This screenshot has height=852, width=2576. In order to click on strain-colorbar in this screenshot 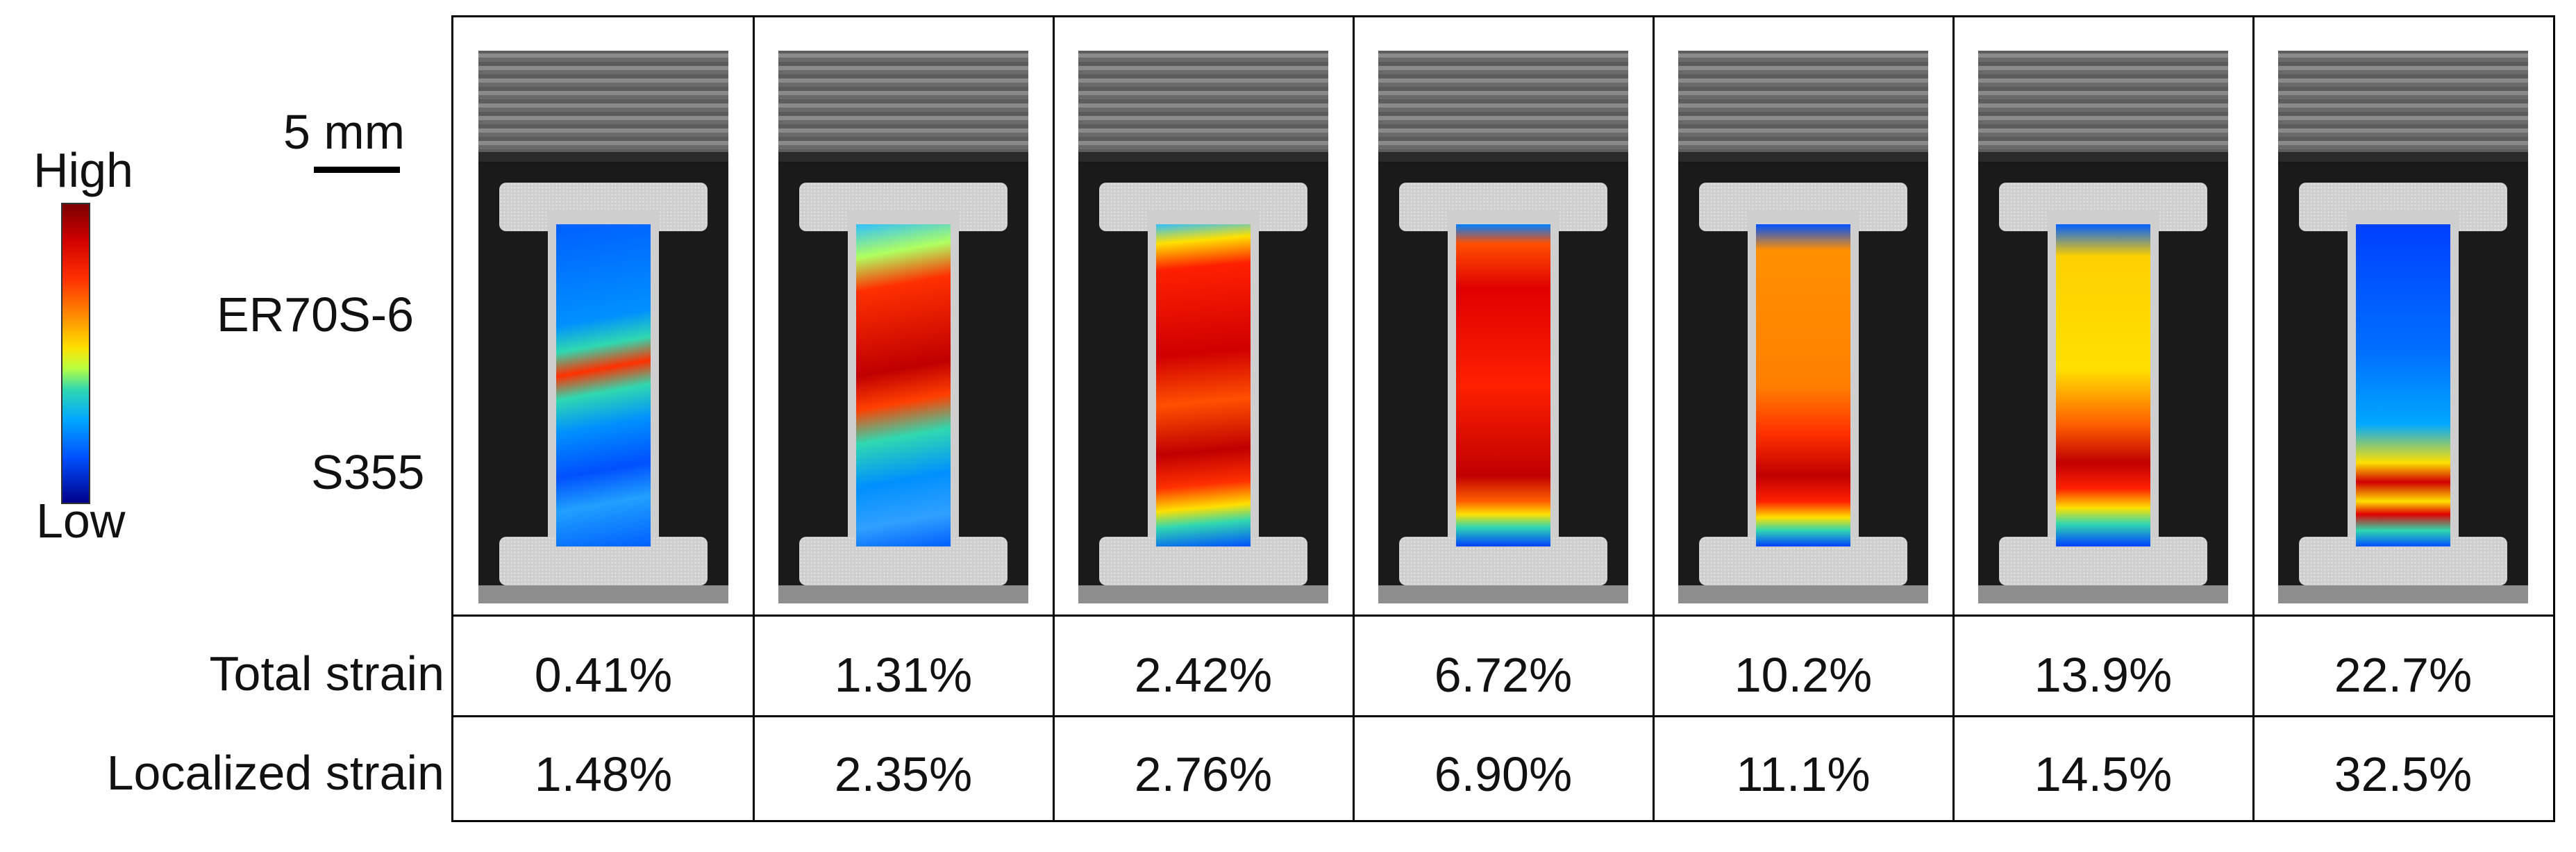, I will do `click(75, 353)`.